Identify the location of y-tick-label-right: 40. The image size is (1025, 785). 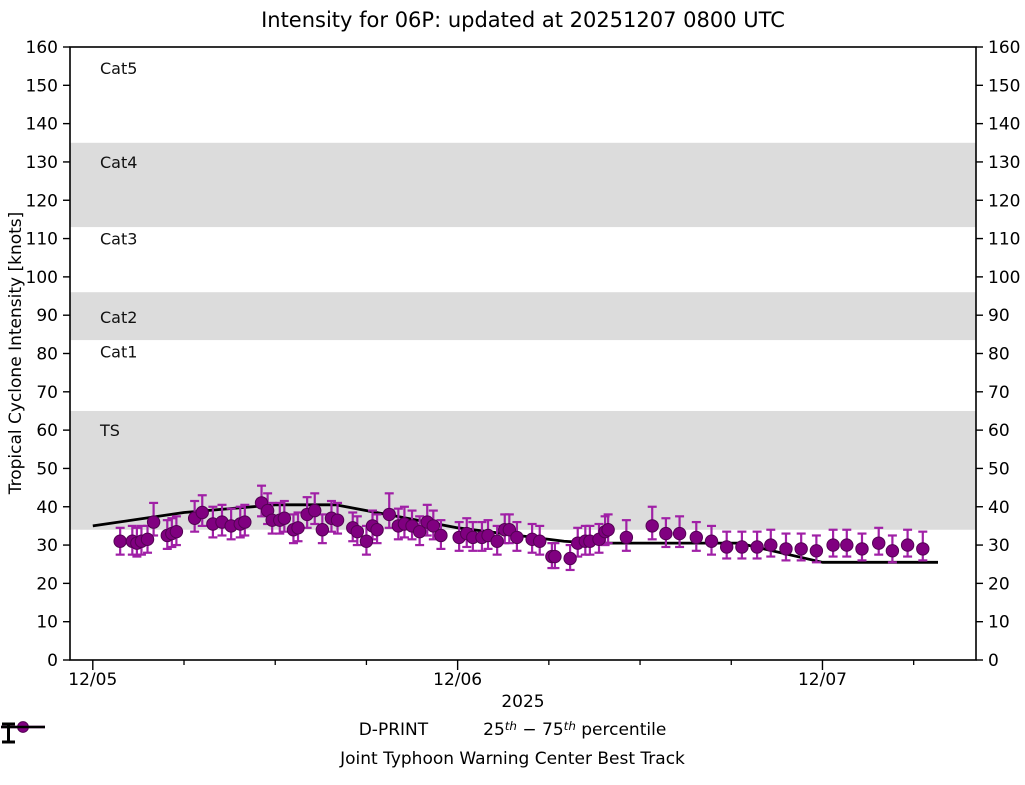
(999, 508).